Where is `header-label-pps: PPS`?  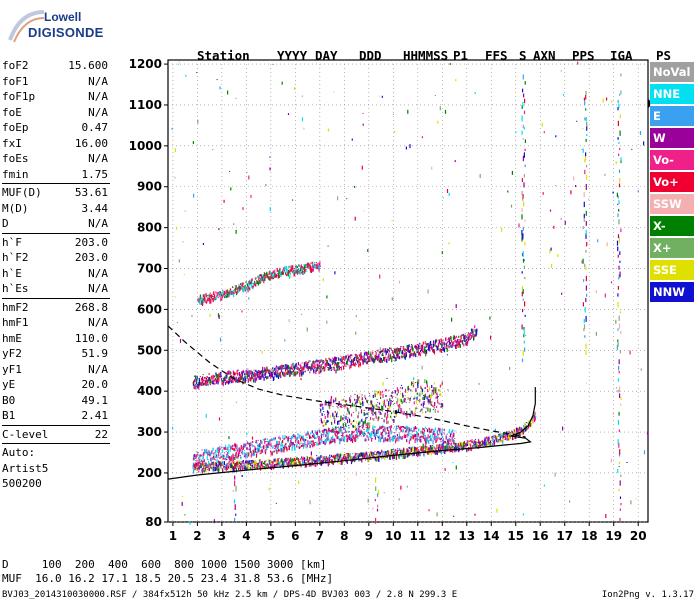
header-label-pps: PPS is located at coordinates (583, 55).